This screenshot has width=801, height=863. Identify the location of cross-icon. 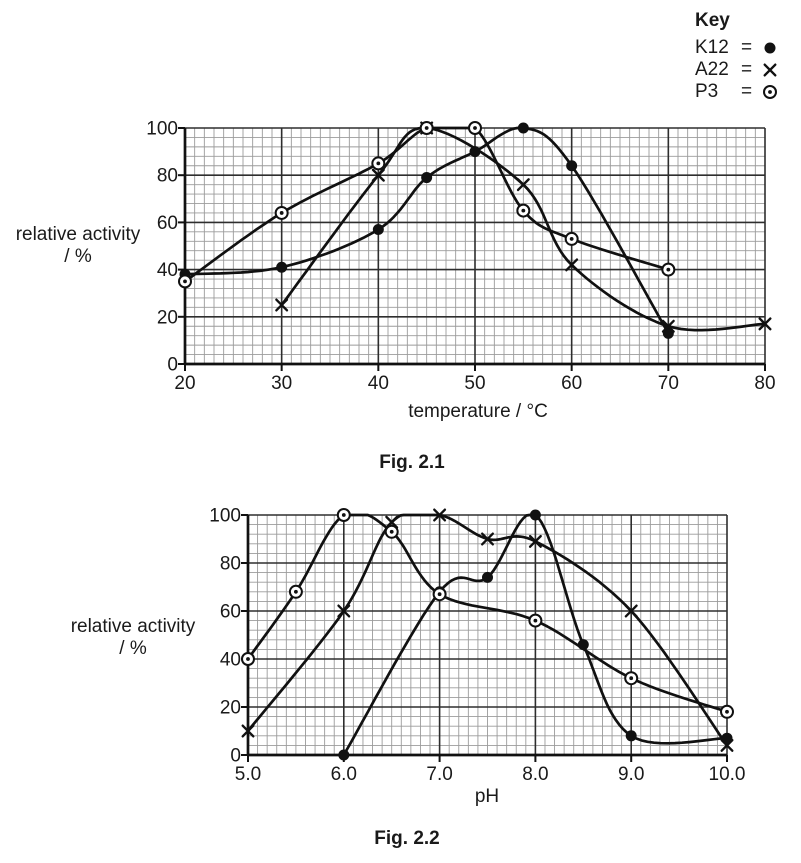
(770, 70).